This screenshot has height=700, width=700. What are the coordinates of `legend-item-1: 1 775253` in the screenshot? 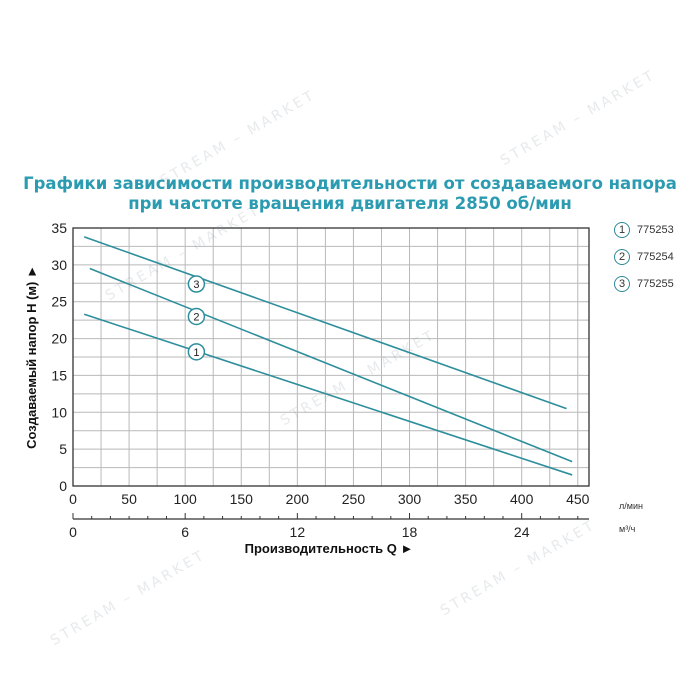 It's located at (644, 230).